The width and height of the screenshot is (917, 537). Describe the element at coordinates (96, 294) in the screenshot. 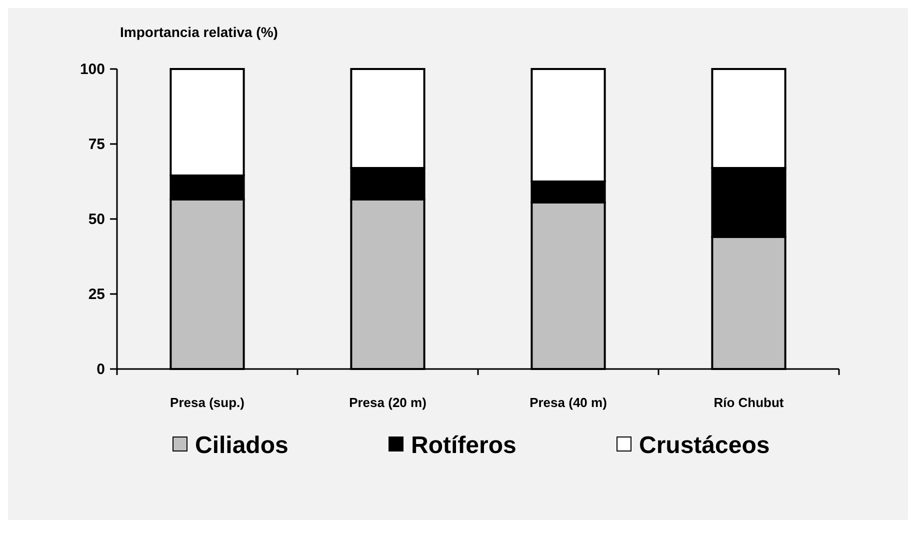

I see `y-tick-label: 25` at that location.